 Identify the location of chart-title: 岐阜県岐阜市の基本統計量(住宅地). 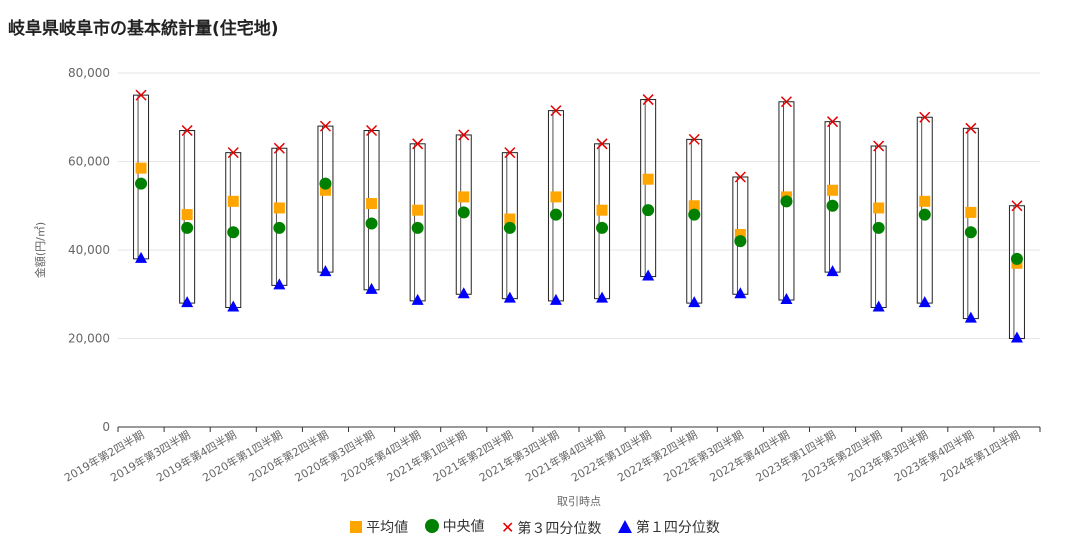
(143, 29).